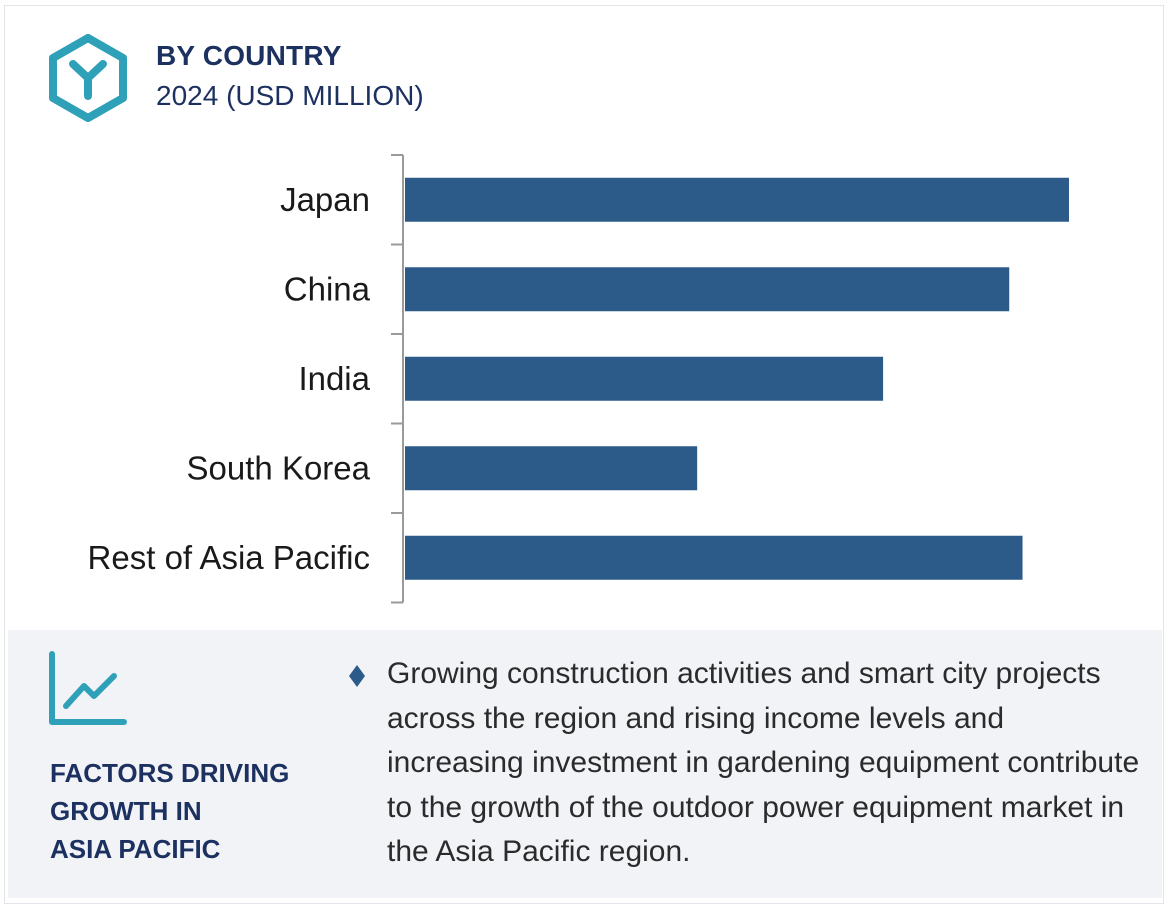 Image resolution: width=1170 pixels, height=909 pixels. Describe the element at coordinates (327, 288) in the screenshot. I see `category-label: China` at that location.